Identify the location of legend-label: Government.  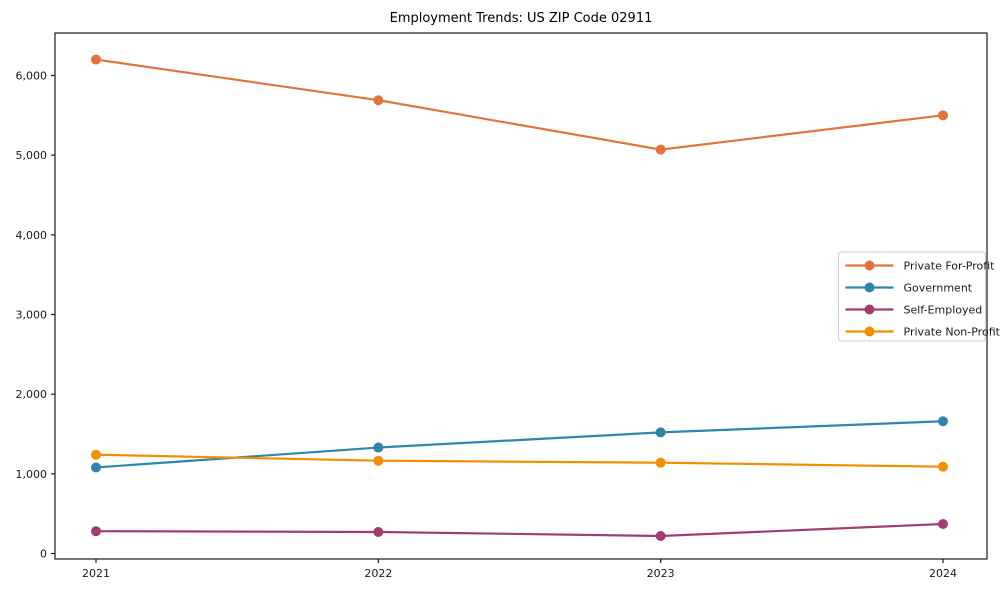
(938, 288).